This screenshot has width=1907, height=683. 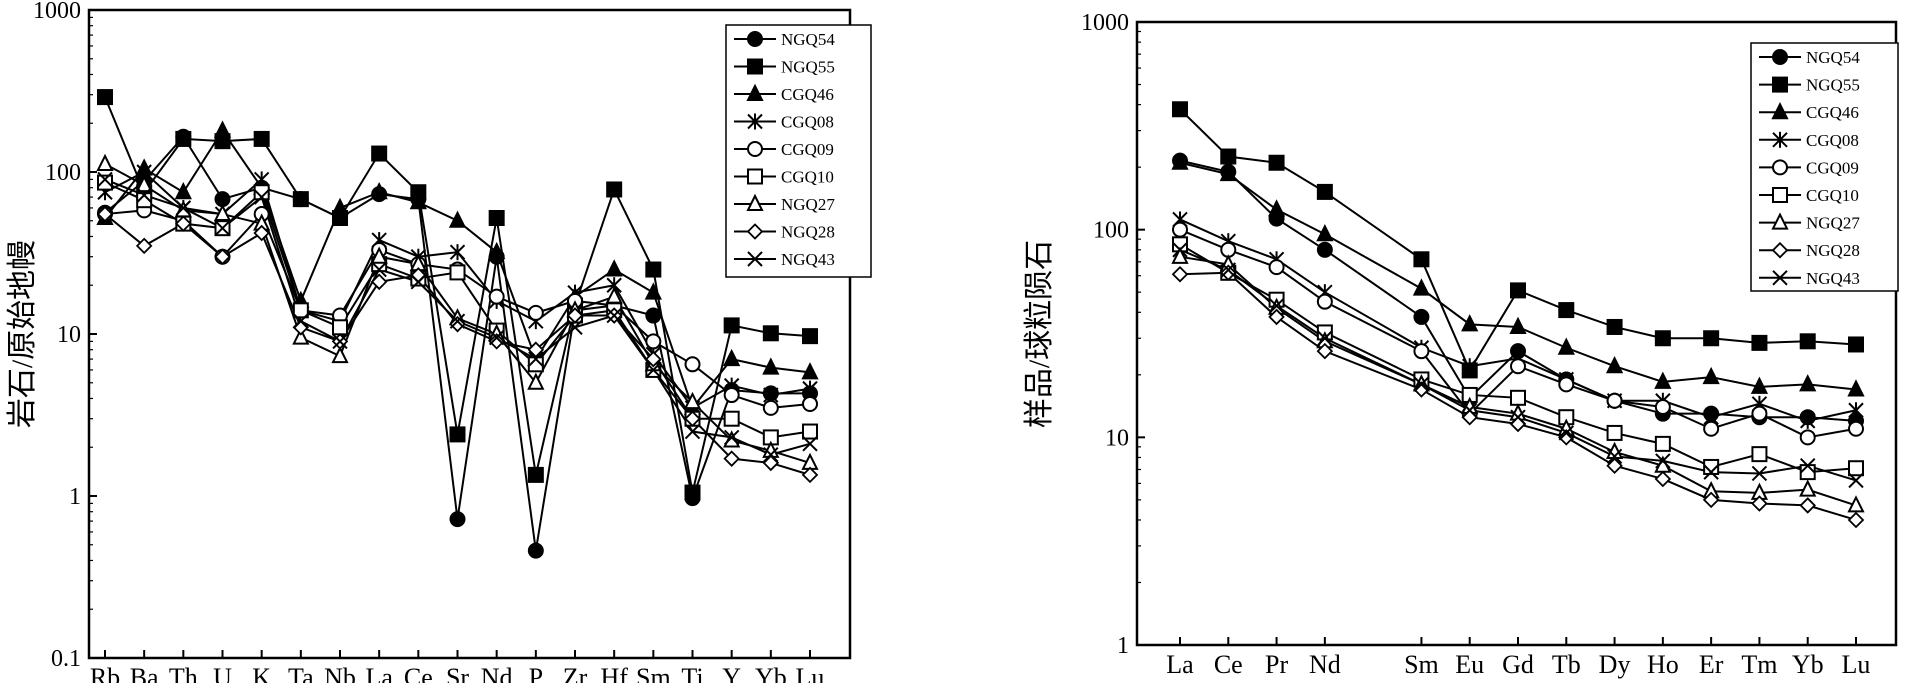 I want to click on series-line-1-CGQ08, so click(x=1518, y=320).